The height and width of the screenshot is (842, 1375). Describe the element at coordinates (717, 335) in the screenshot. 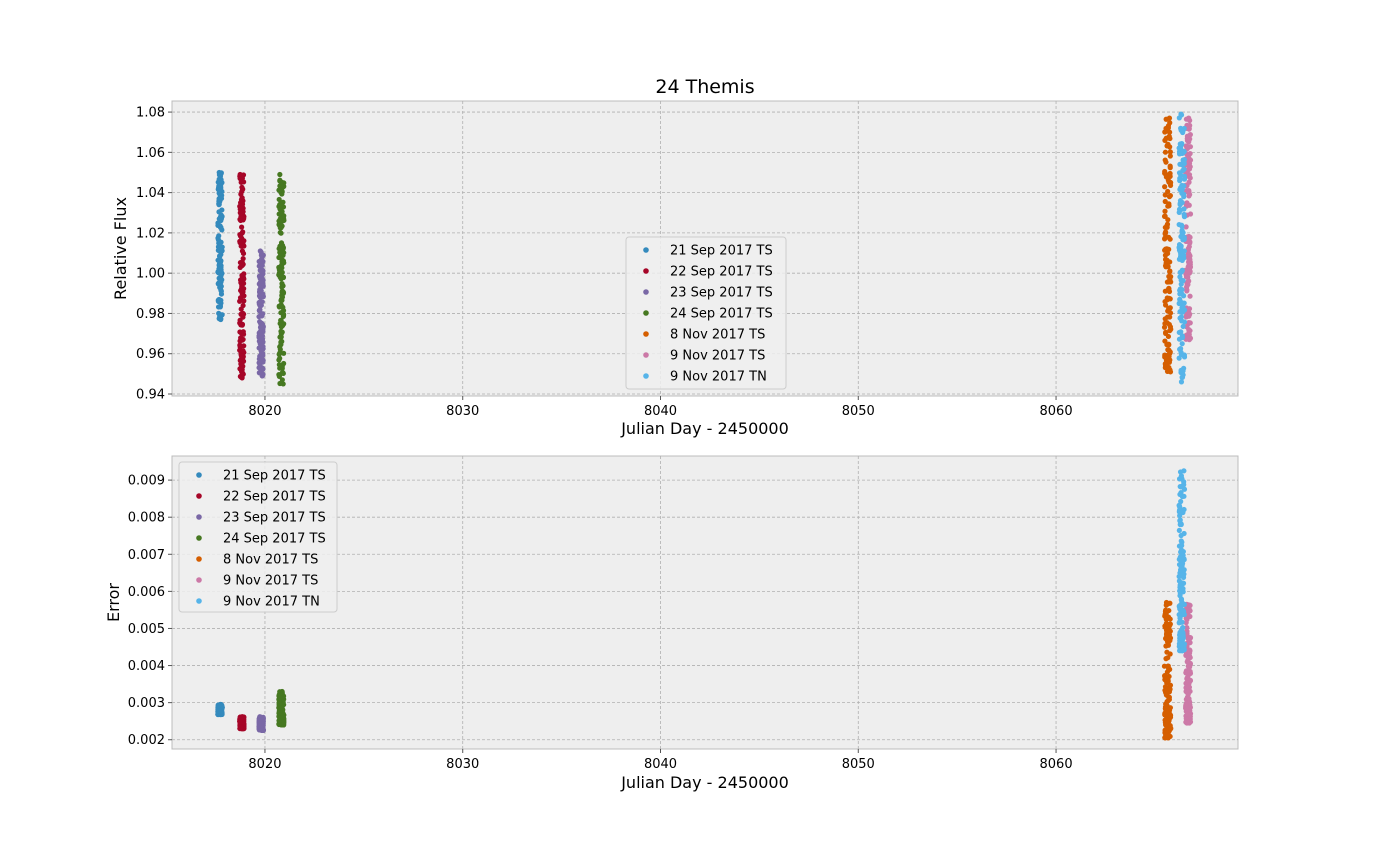

I see `legend-label: 8 Nov 2017 TS` at that location.